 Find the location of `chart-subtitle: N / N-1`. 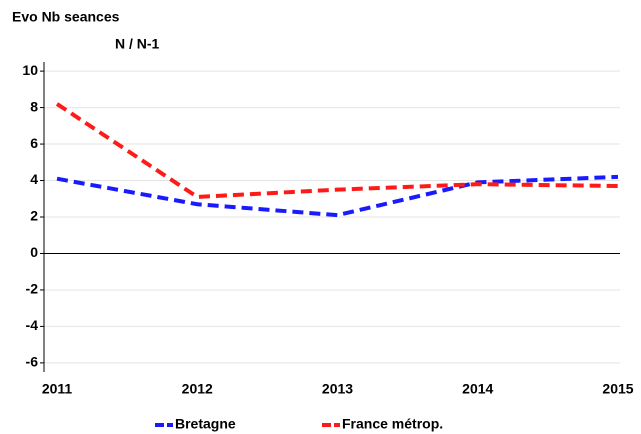

chart-subtitle: N / N-1 is located at coordinates (137, 44).